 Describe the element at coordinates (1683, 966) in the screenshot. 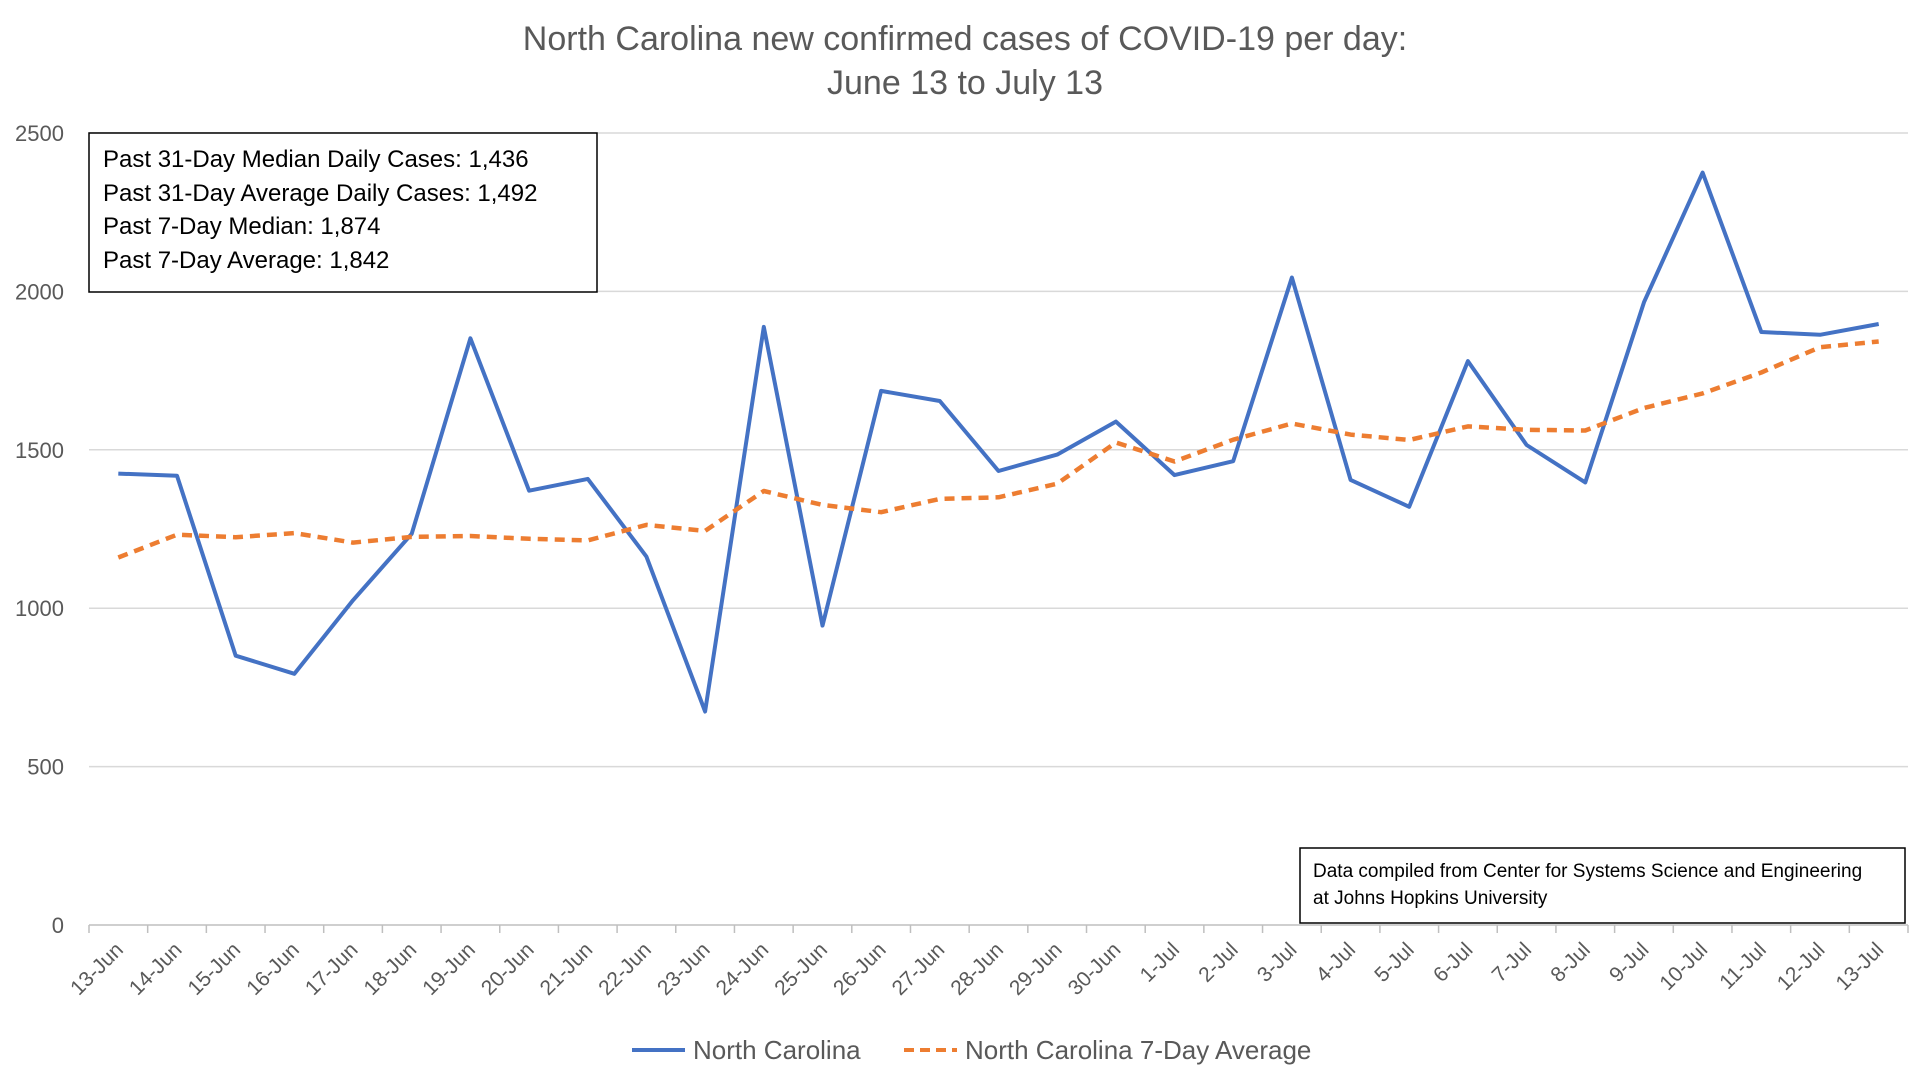

I see `x-tick-label: 10-Jul` at that location.